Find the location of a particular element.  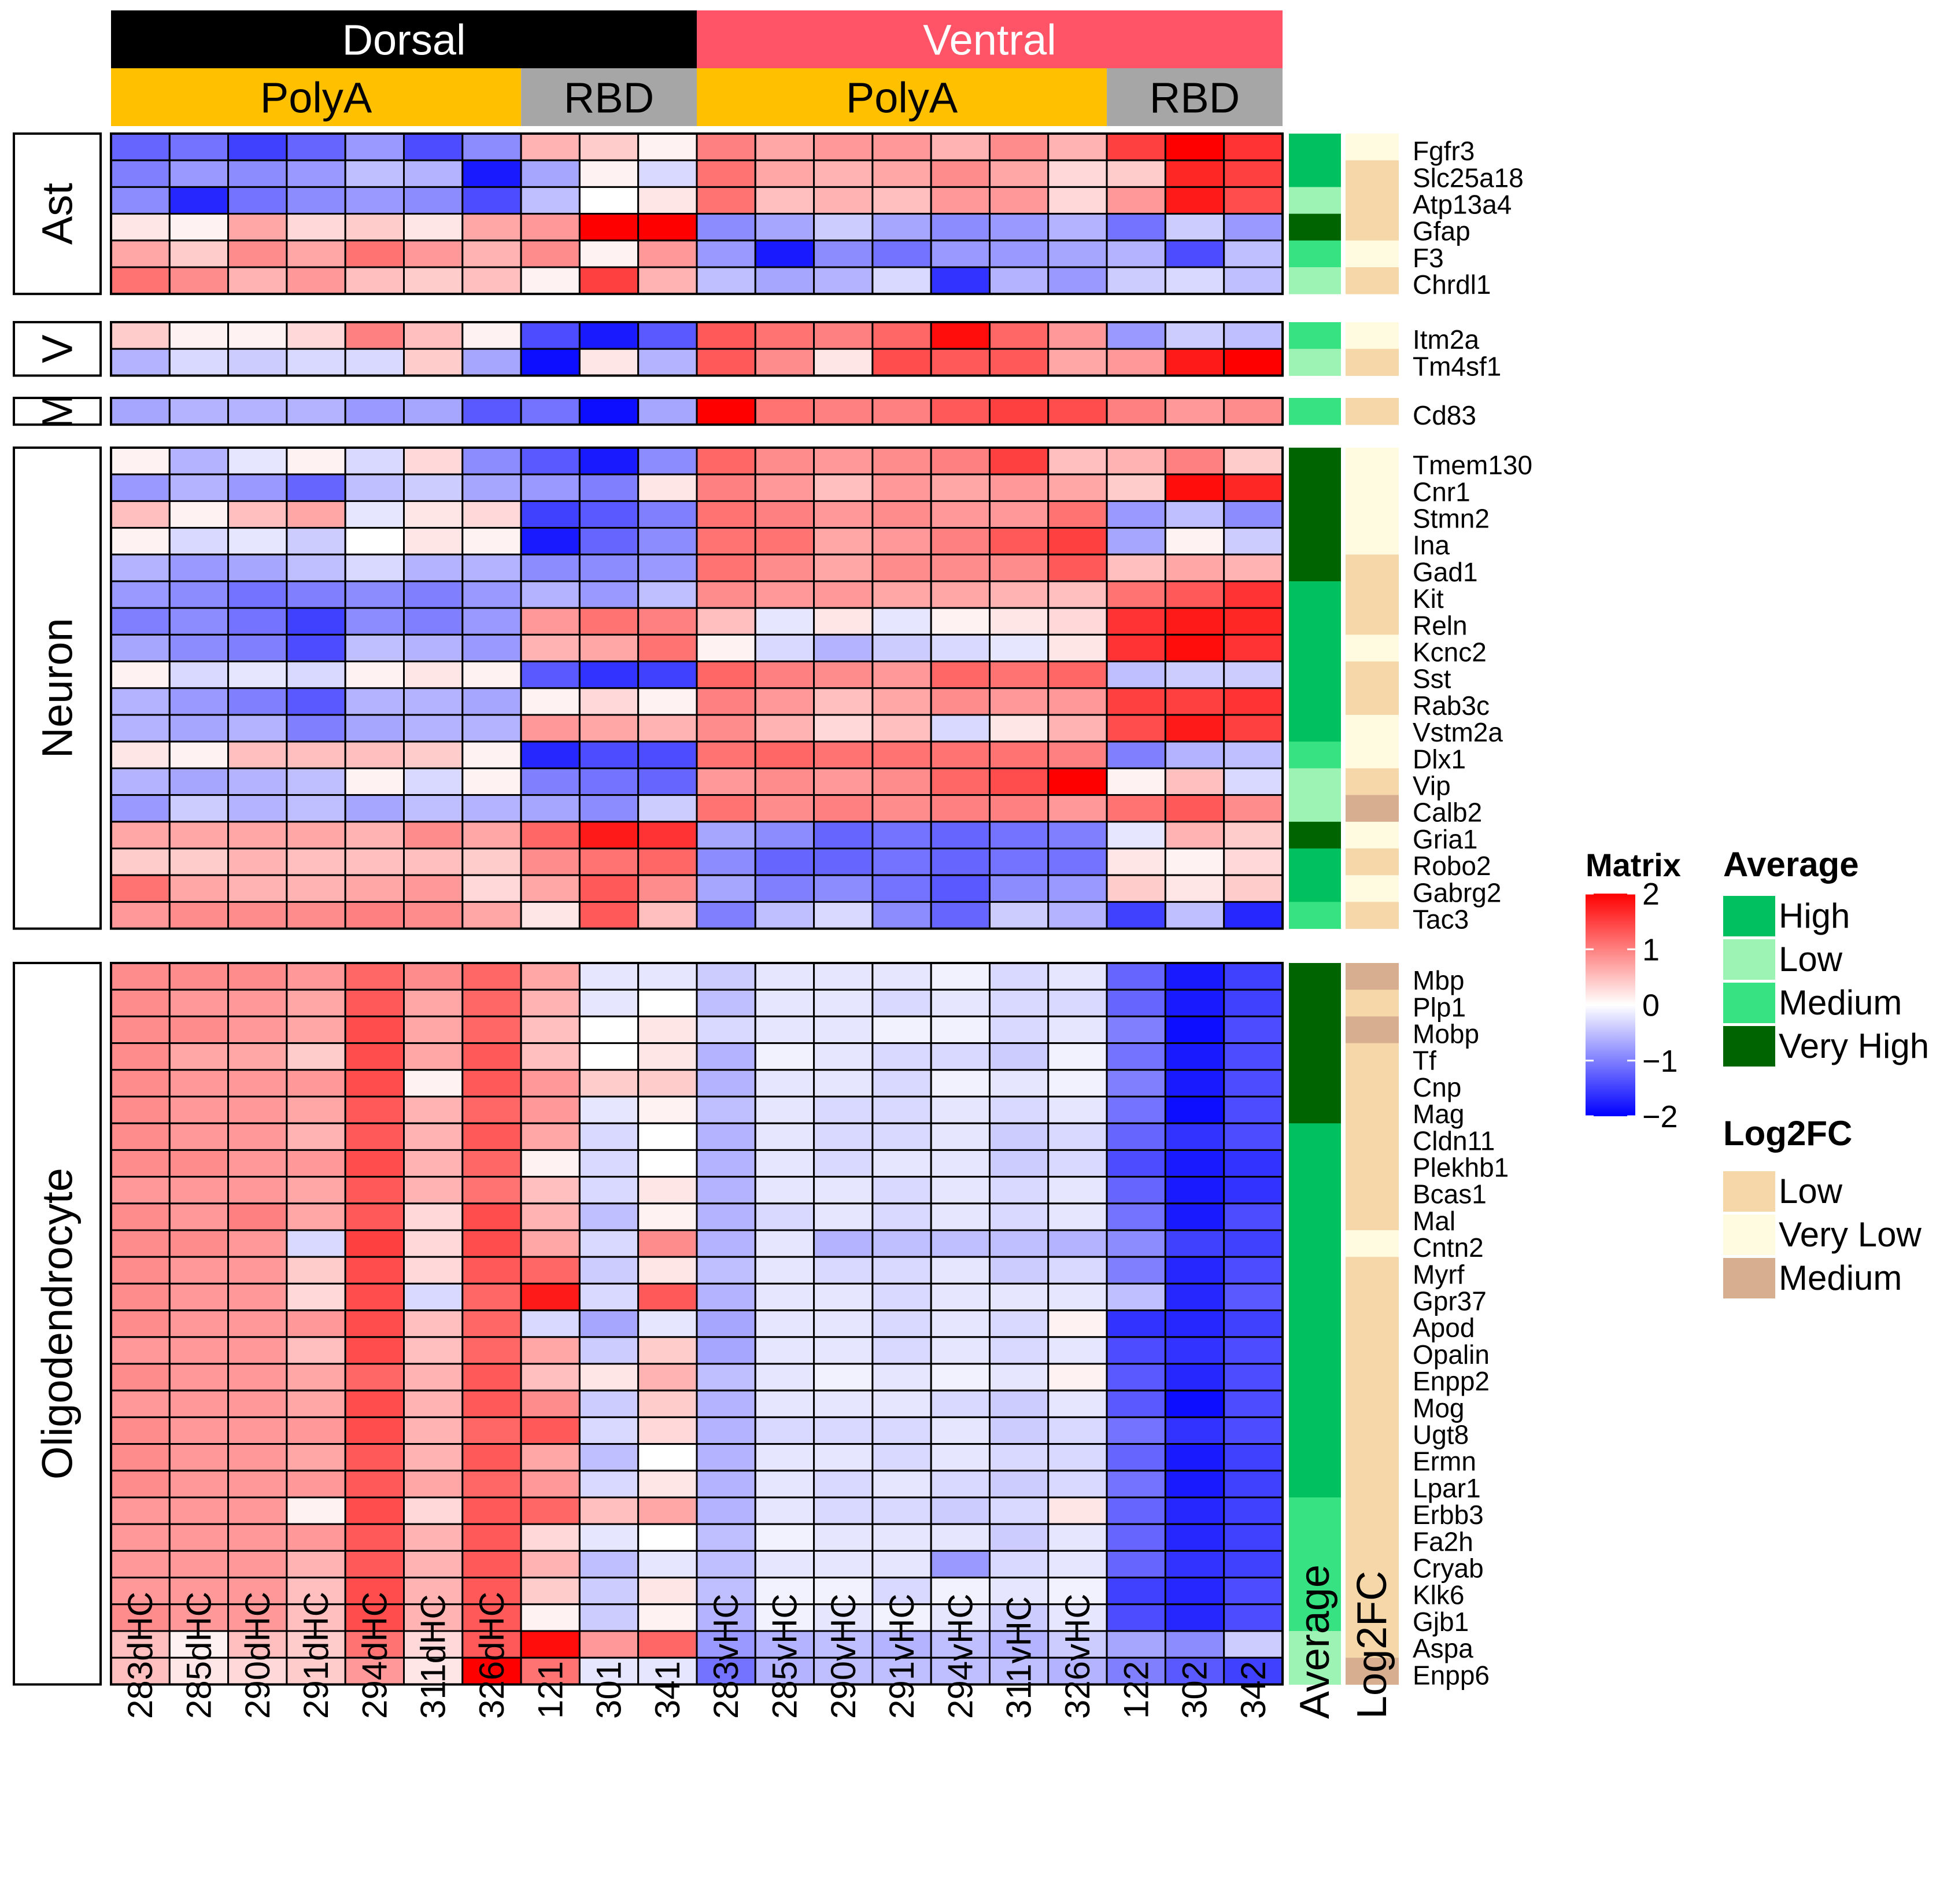

gene-label: Tf is located at coordinates (1425, 1061).